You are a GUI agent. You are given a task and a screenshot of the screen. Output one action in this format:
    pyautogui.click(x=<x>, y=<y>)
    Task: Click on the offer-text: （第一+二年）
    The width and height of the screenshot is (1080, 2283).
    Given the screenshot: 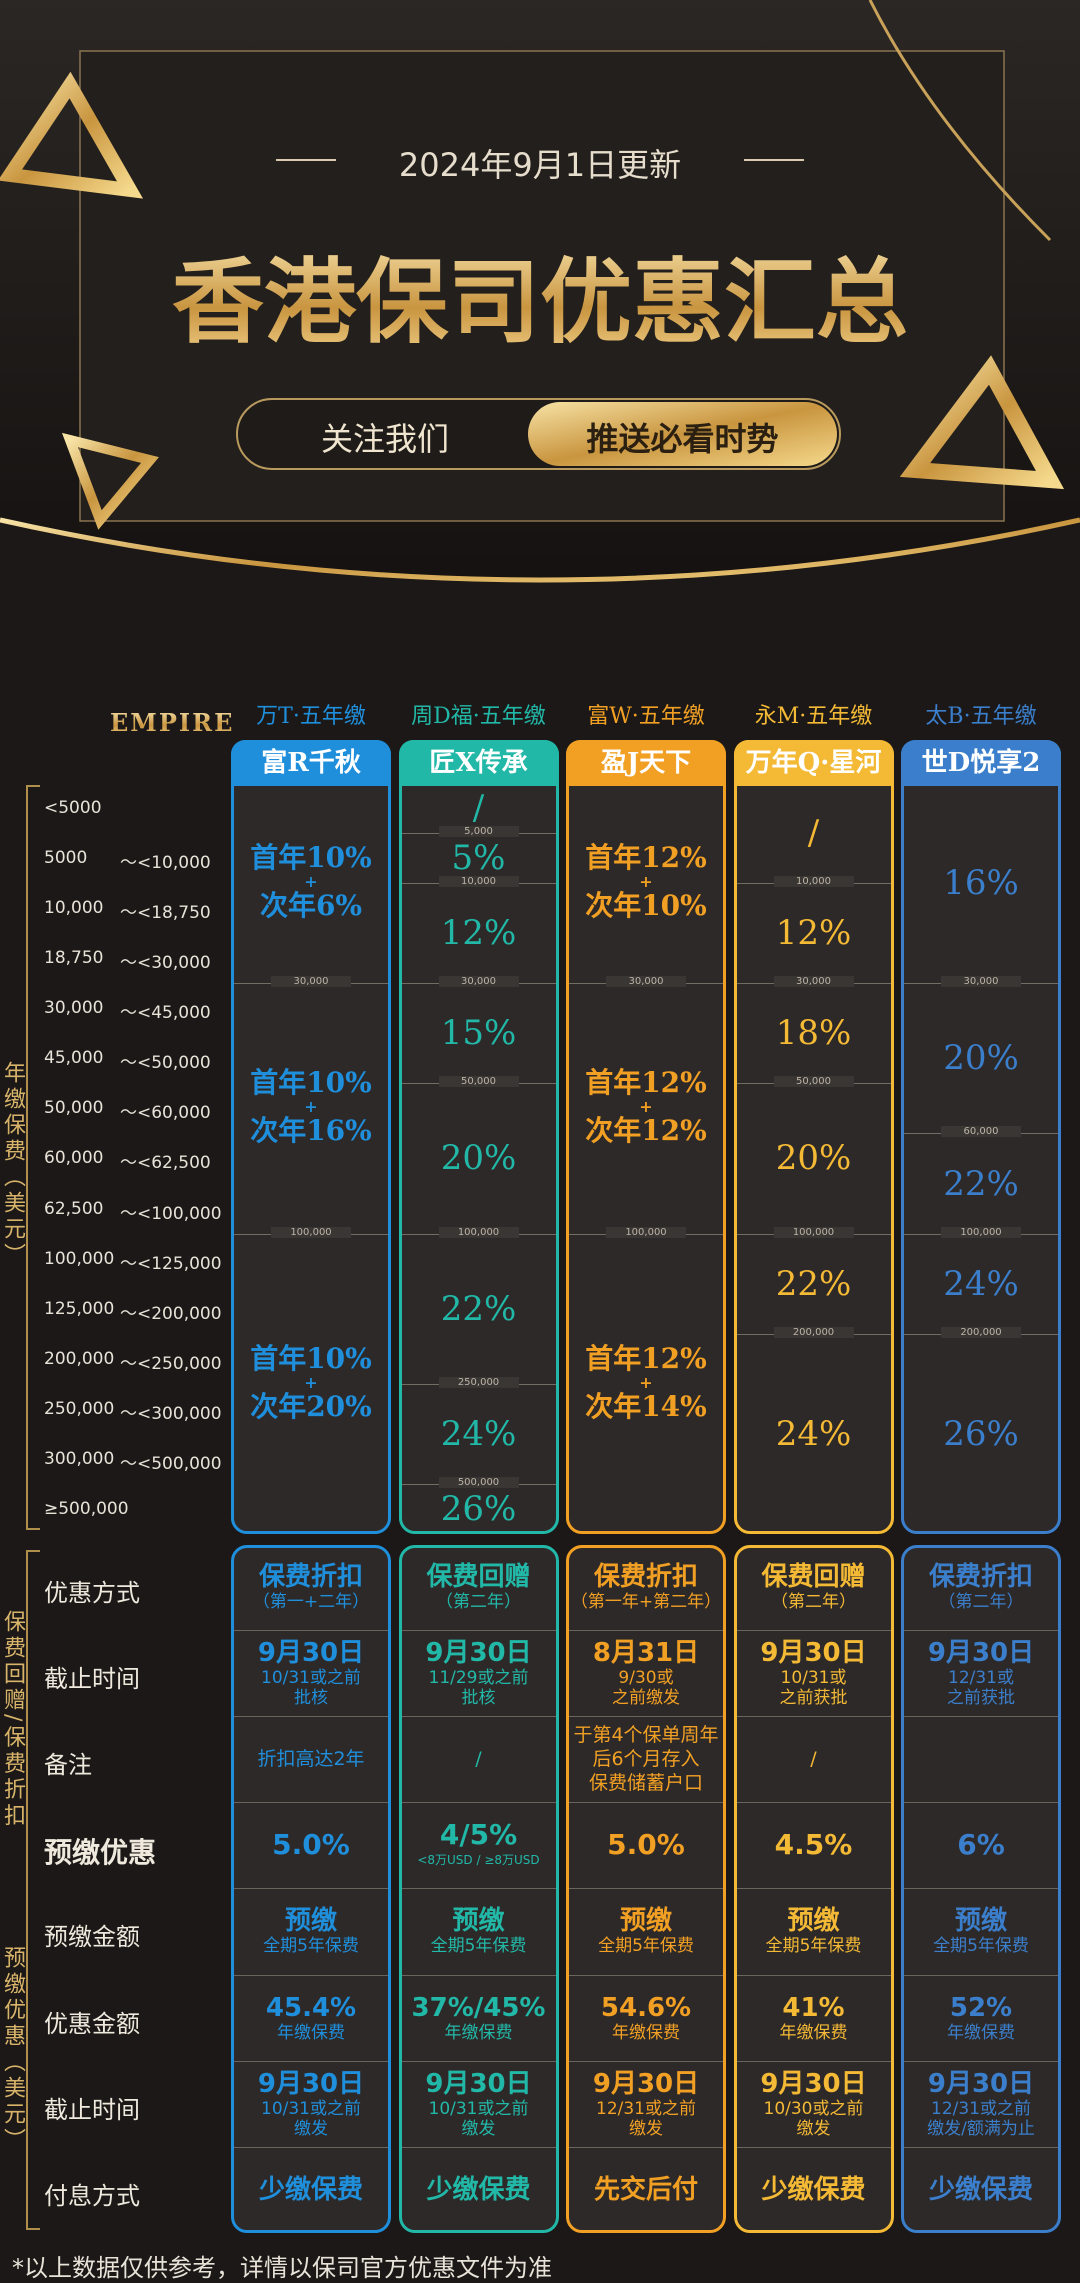 What is the action you would take?
    pyautogui.click(x=311, y=1602)
    